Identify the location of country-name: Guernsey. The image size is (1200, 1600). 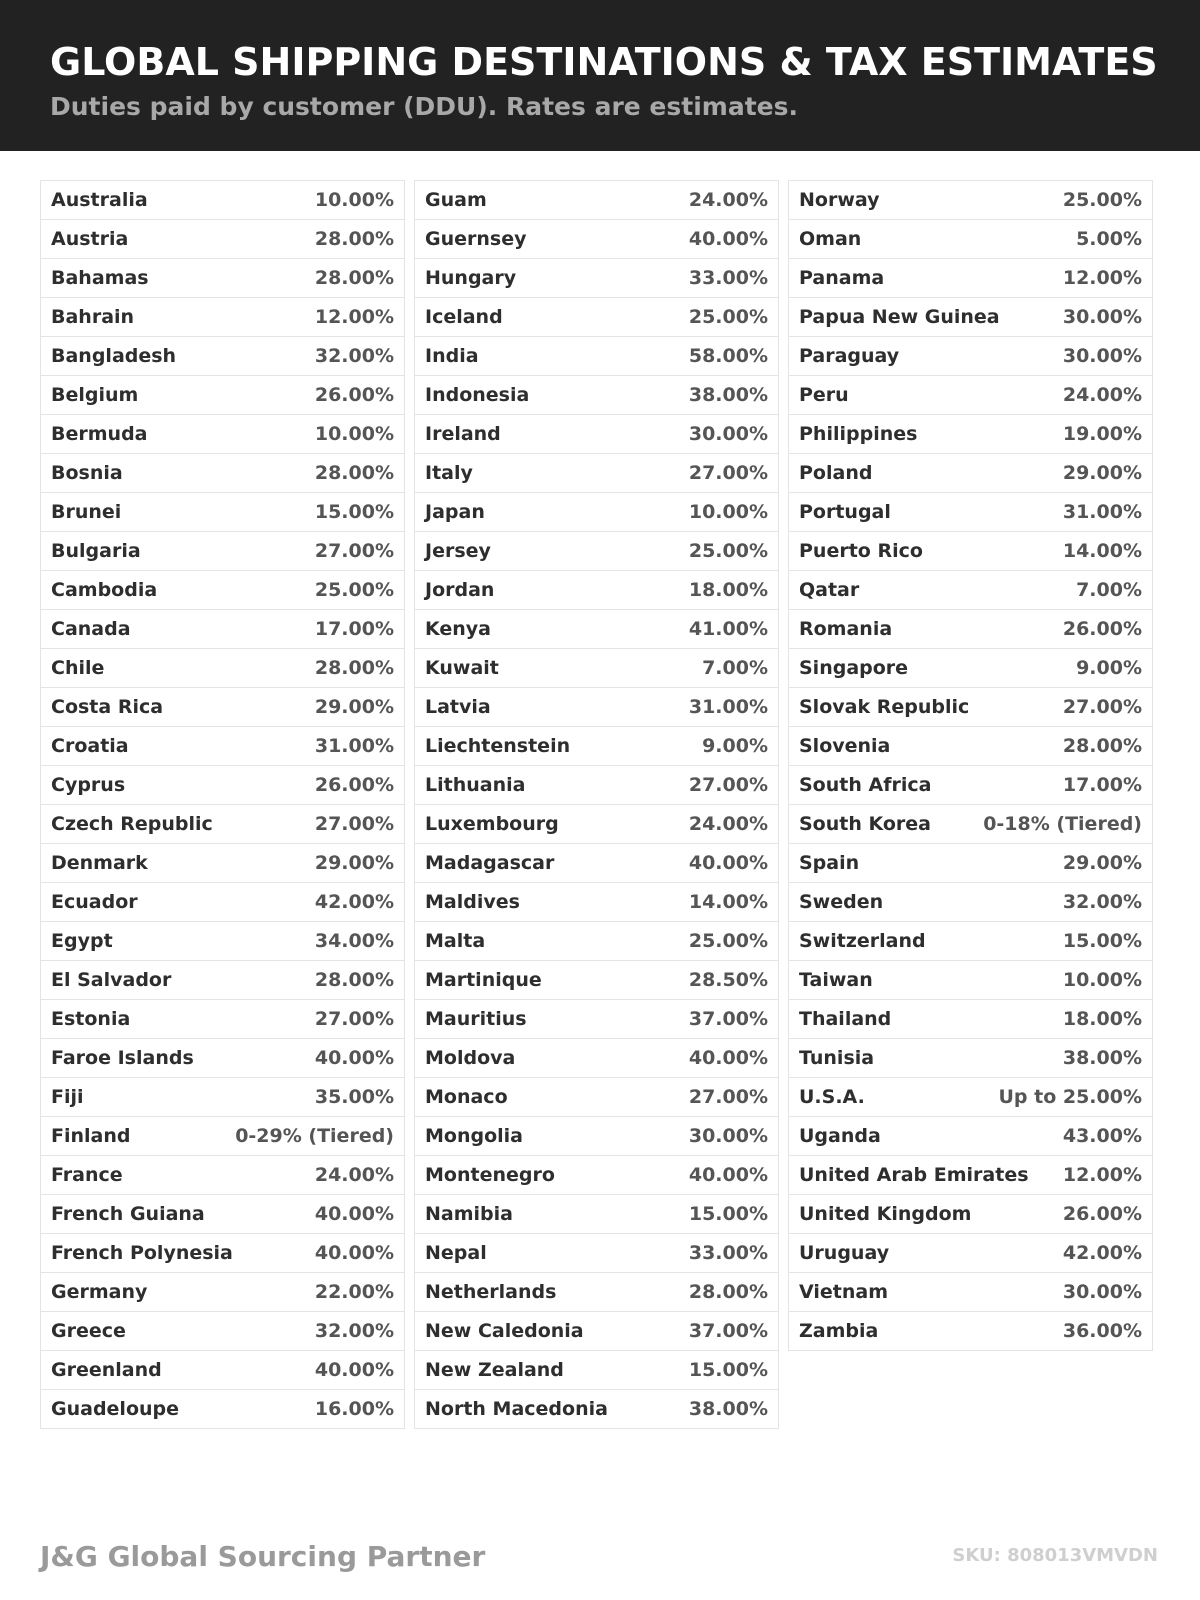
(476, 239).